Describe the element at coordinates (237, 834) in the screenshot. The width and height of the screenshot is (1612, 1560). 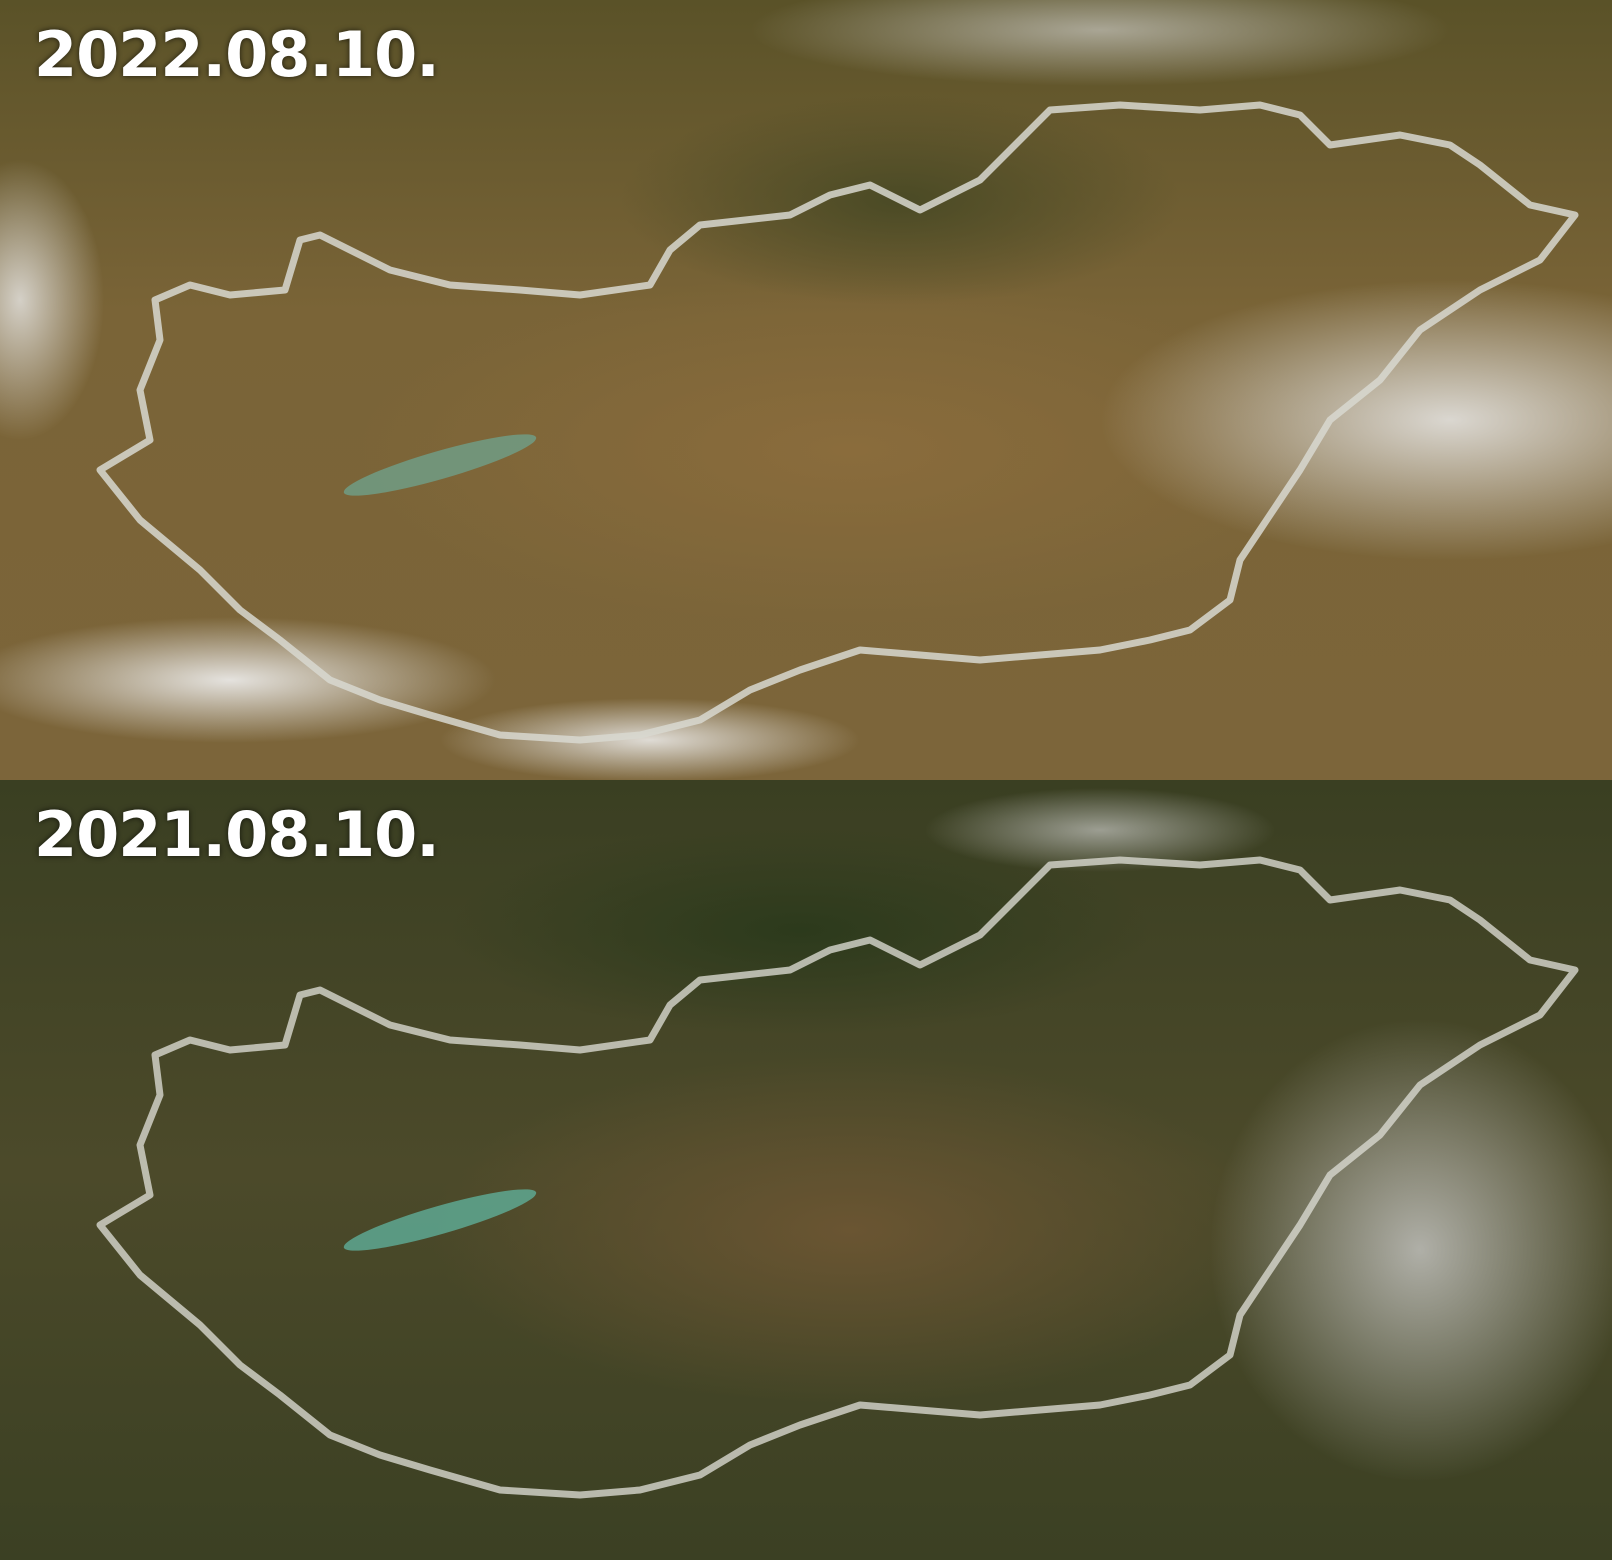
I see `date-label: 2021.08.10.` at that location.